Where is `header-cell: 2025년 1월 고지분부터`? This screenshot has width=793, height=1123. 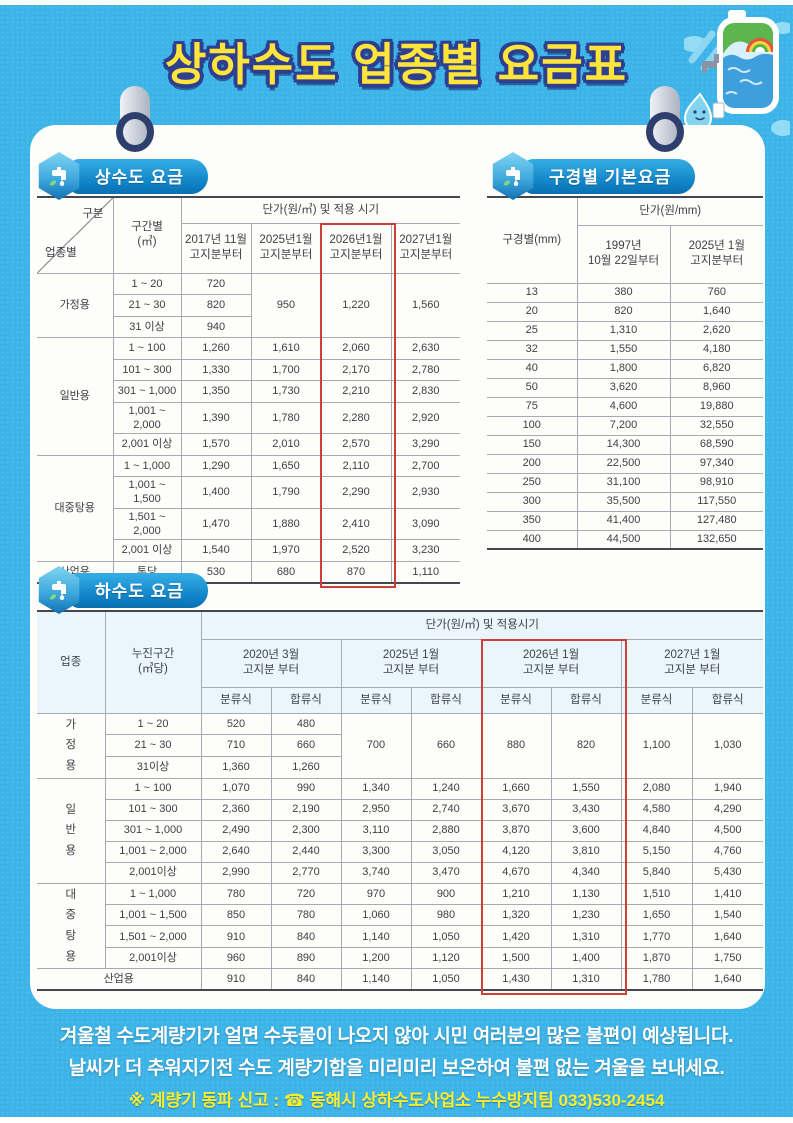
header-cell: 2025년 1월 고지분부터 is located at coordinates (716, 254).